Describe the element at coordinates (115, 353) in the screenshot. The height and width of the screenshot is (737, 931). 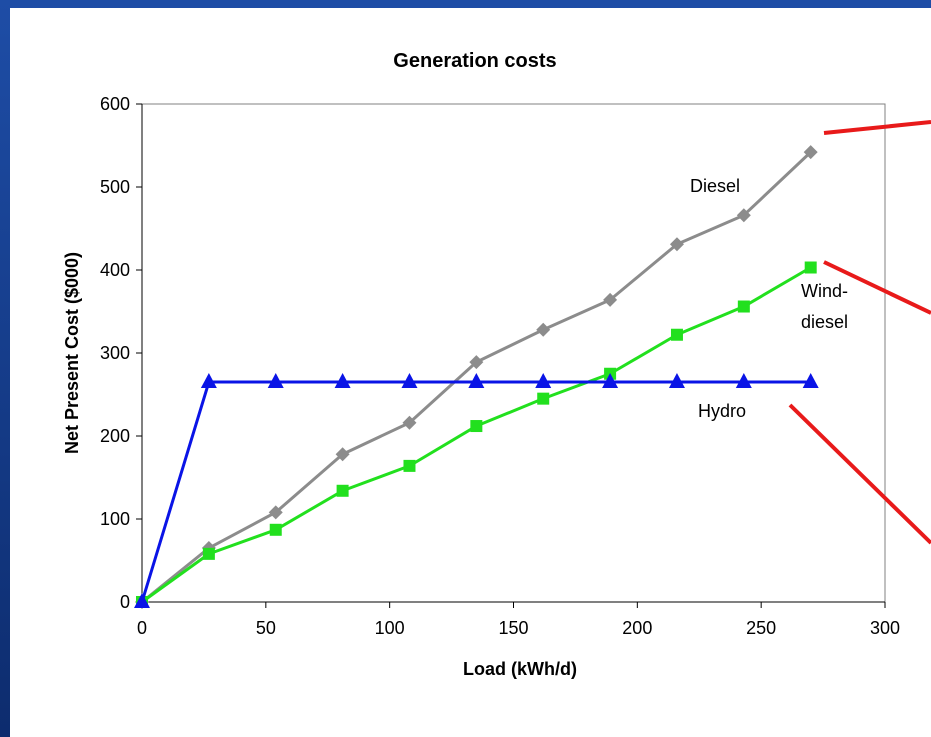
I see `y-tick-label: 300` at that location.